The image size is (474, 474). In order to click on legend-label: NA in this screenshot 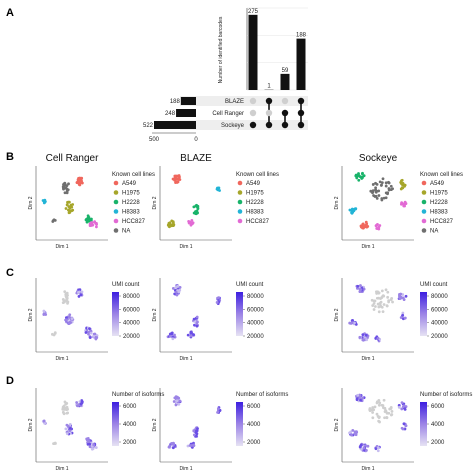, I will do `click(434, 232)`.